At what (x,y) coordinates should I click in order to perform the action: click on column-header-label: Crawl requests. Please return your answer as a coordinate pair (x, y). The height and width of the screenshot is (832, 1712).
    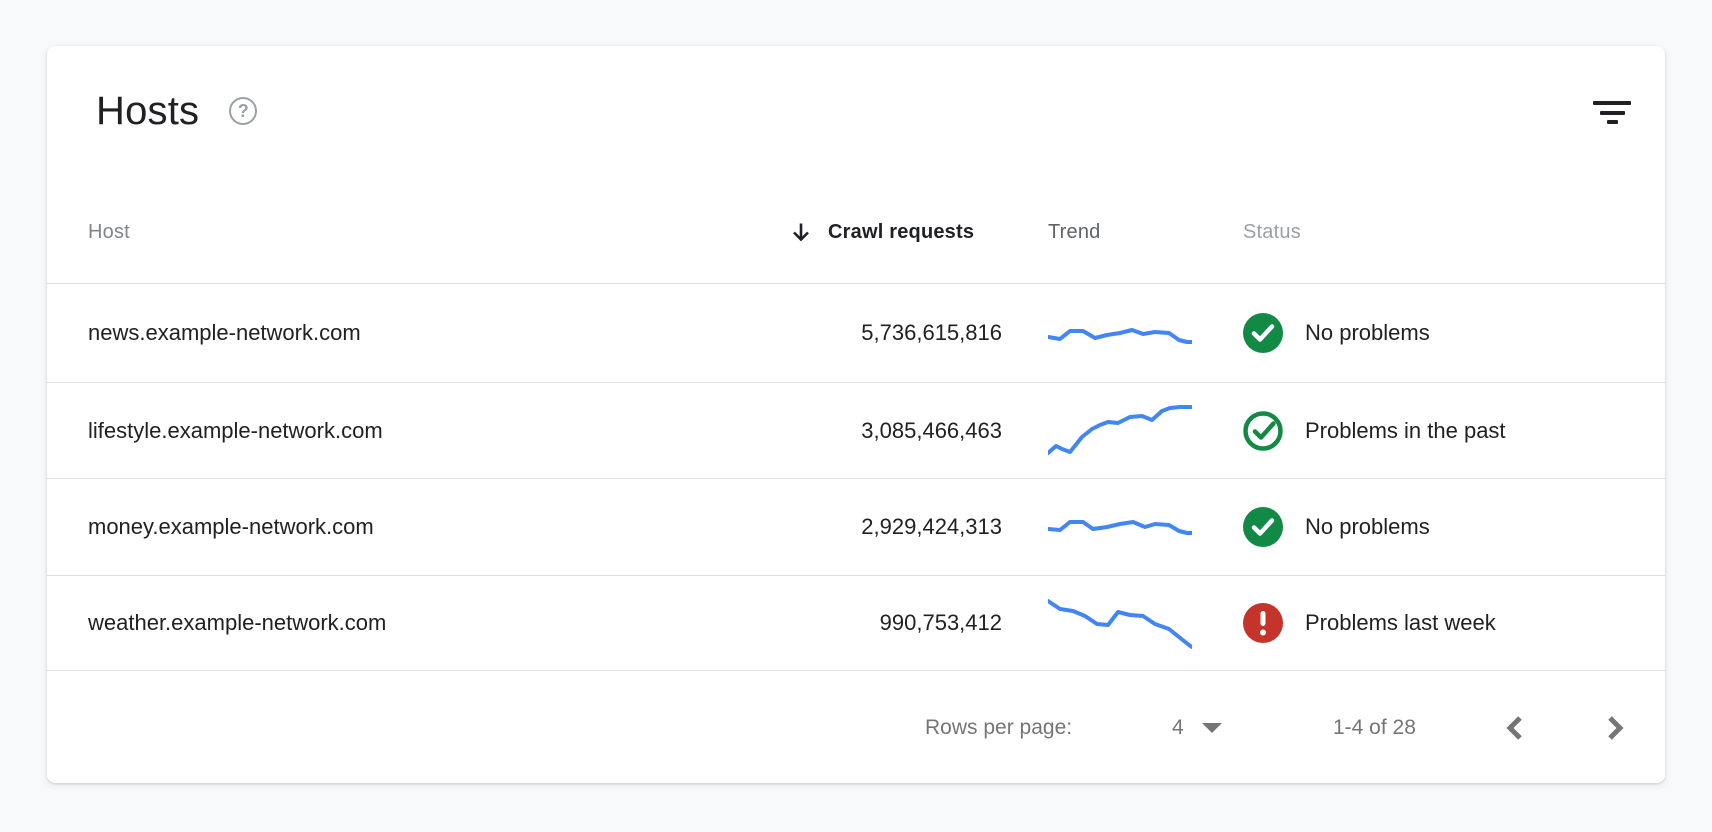
    Looking at the image, I should click on (901, 231).